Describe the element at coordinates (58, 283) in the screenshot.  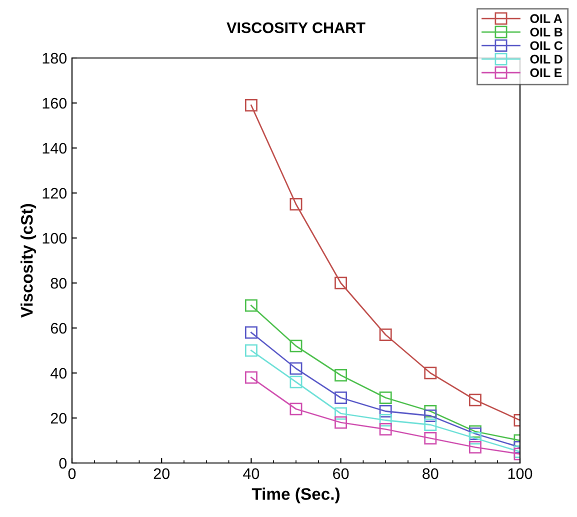
I see `y-tick-label: 80` at that location.